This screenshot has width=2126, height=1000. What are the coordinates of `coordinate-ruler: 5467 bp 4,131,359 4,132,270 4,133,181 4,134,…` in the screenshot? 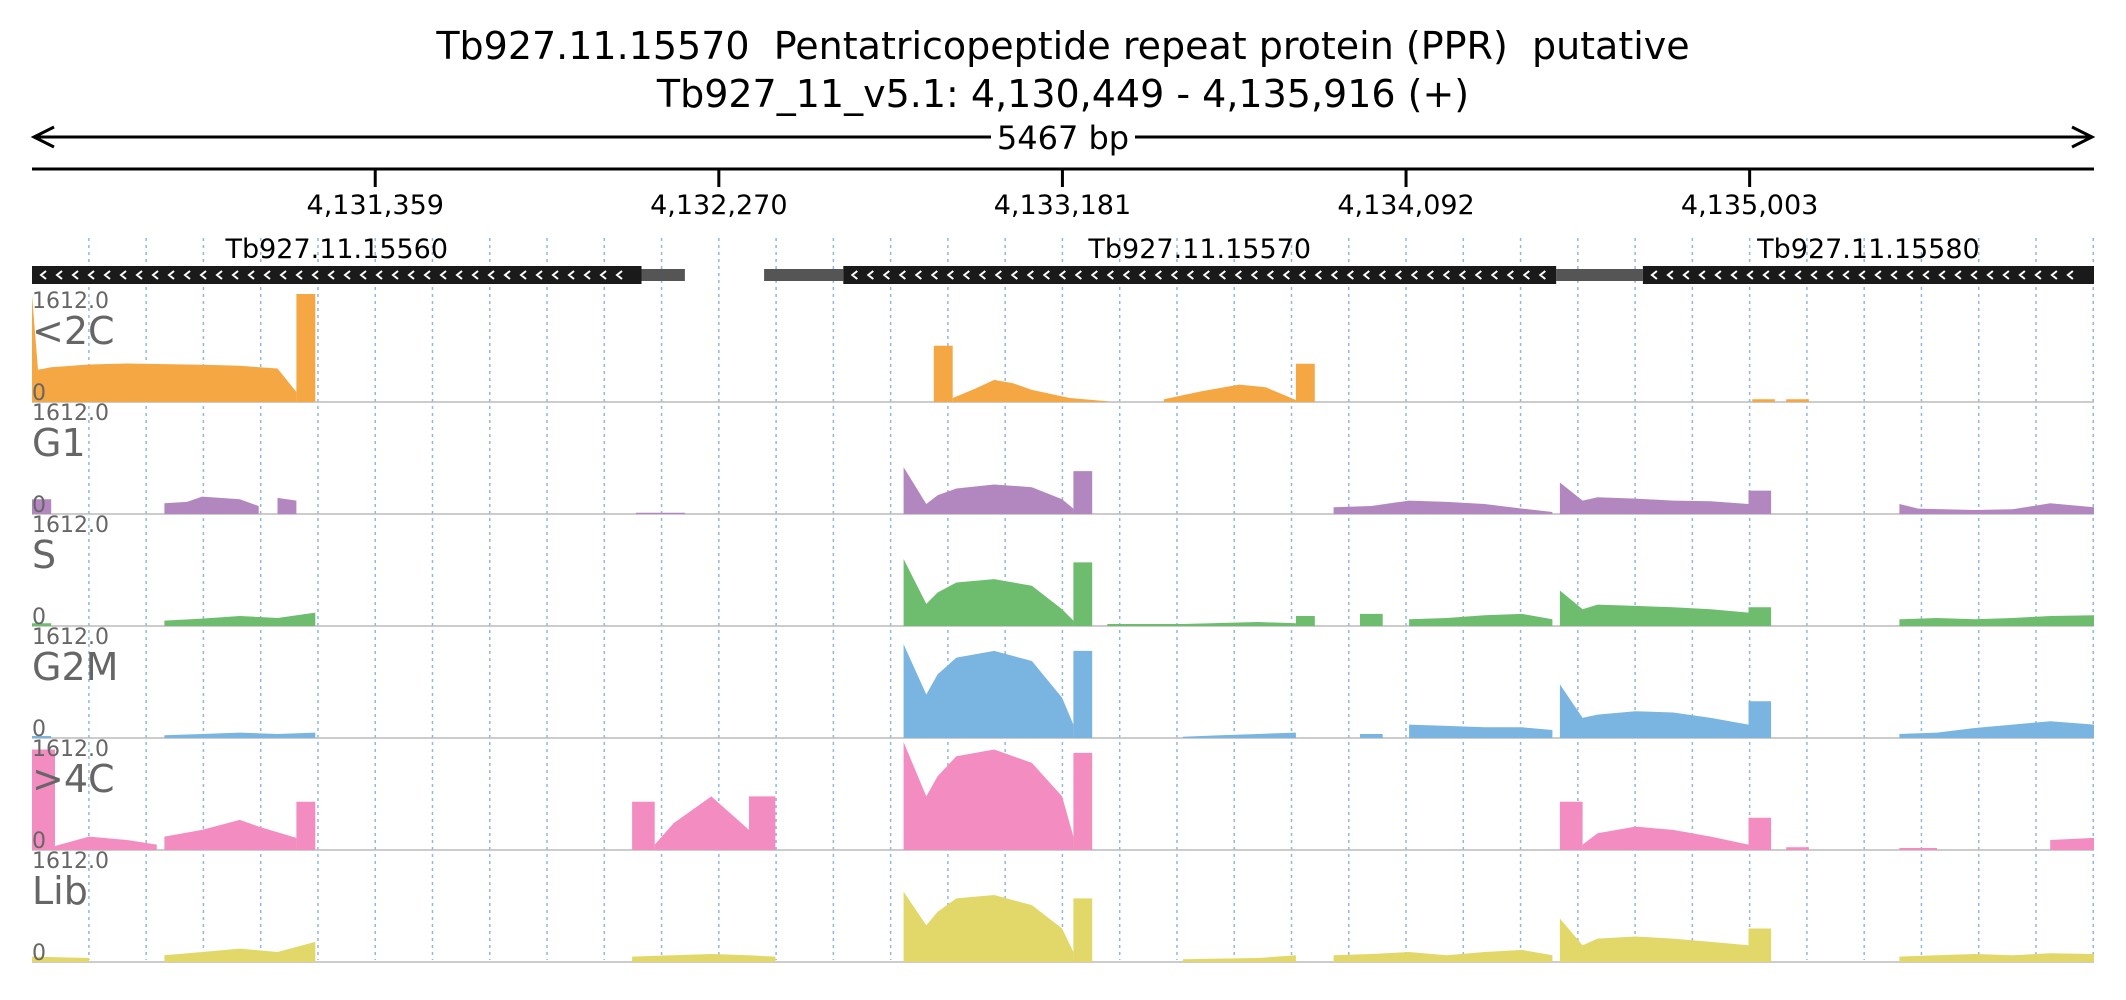 It's located at (1063, 169).